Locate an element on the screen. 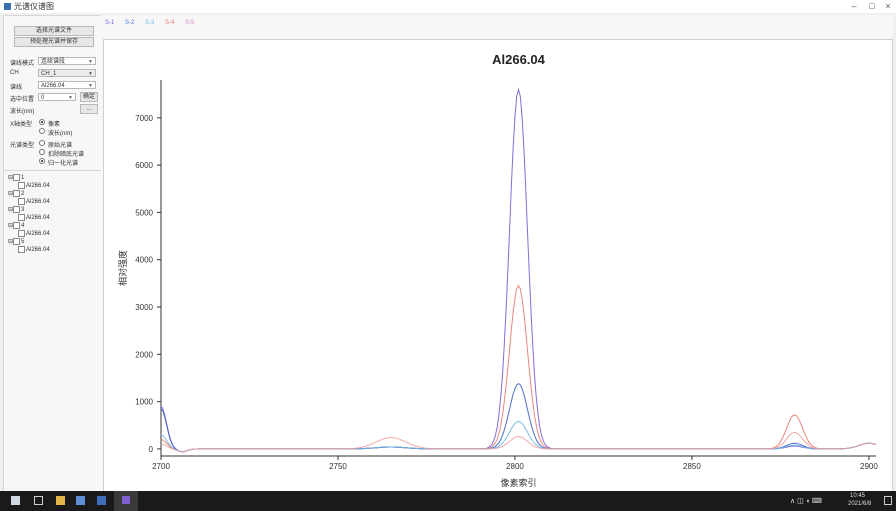  minimize-button: – is located at coordinates (854, 6).